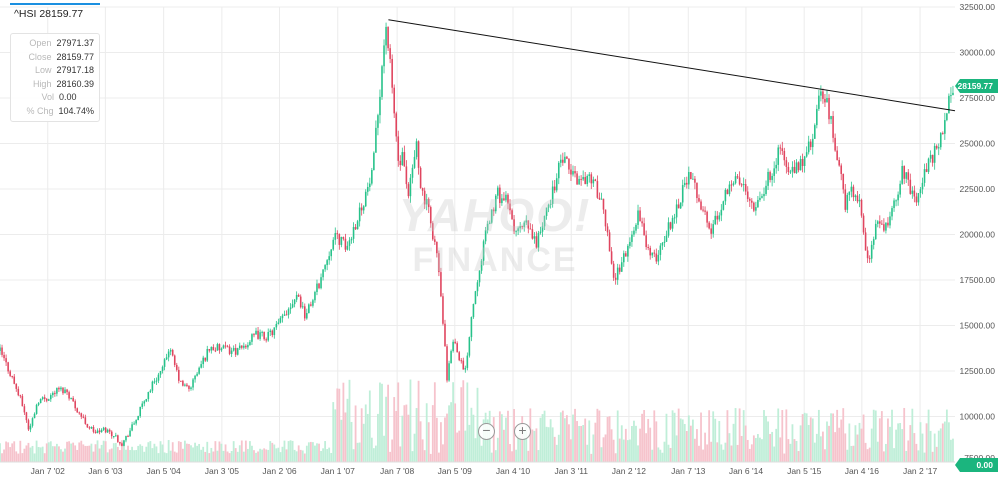 The width and height of the screenshot is (1000, 488). What do you see at coordinates (486, 431) in the screenshot?
I see `zoom-out-button: −` at bounding box center [486, 431].